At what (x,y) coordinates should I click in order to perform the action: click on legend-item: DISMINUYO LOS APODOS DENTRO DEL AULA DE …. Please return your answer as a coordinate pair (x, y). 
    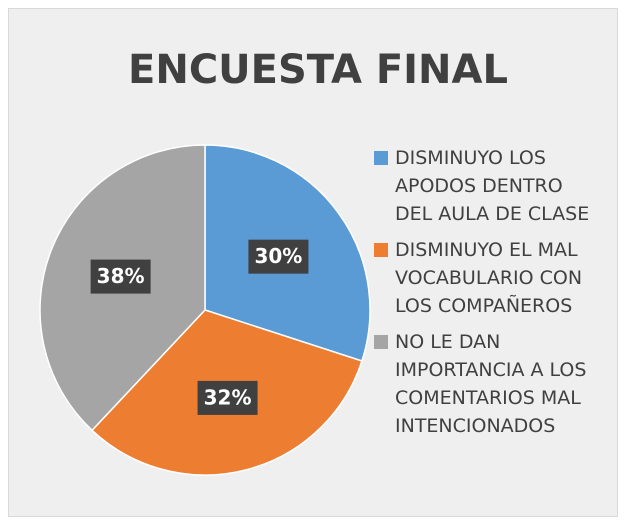
    Looking at the image, I should click on (492, 186).